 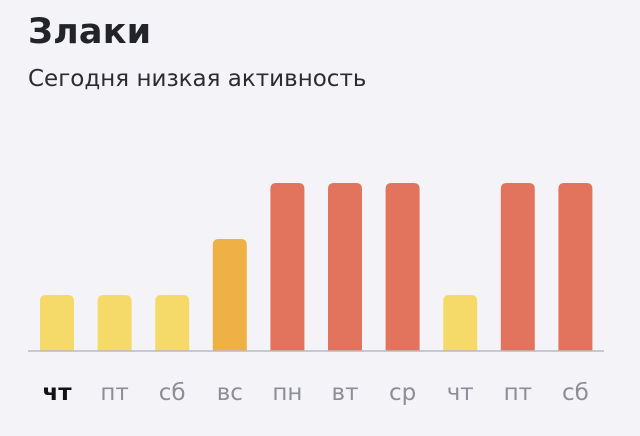 I want to click on bar-6-вт, so click(x=345, y=267).